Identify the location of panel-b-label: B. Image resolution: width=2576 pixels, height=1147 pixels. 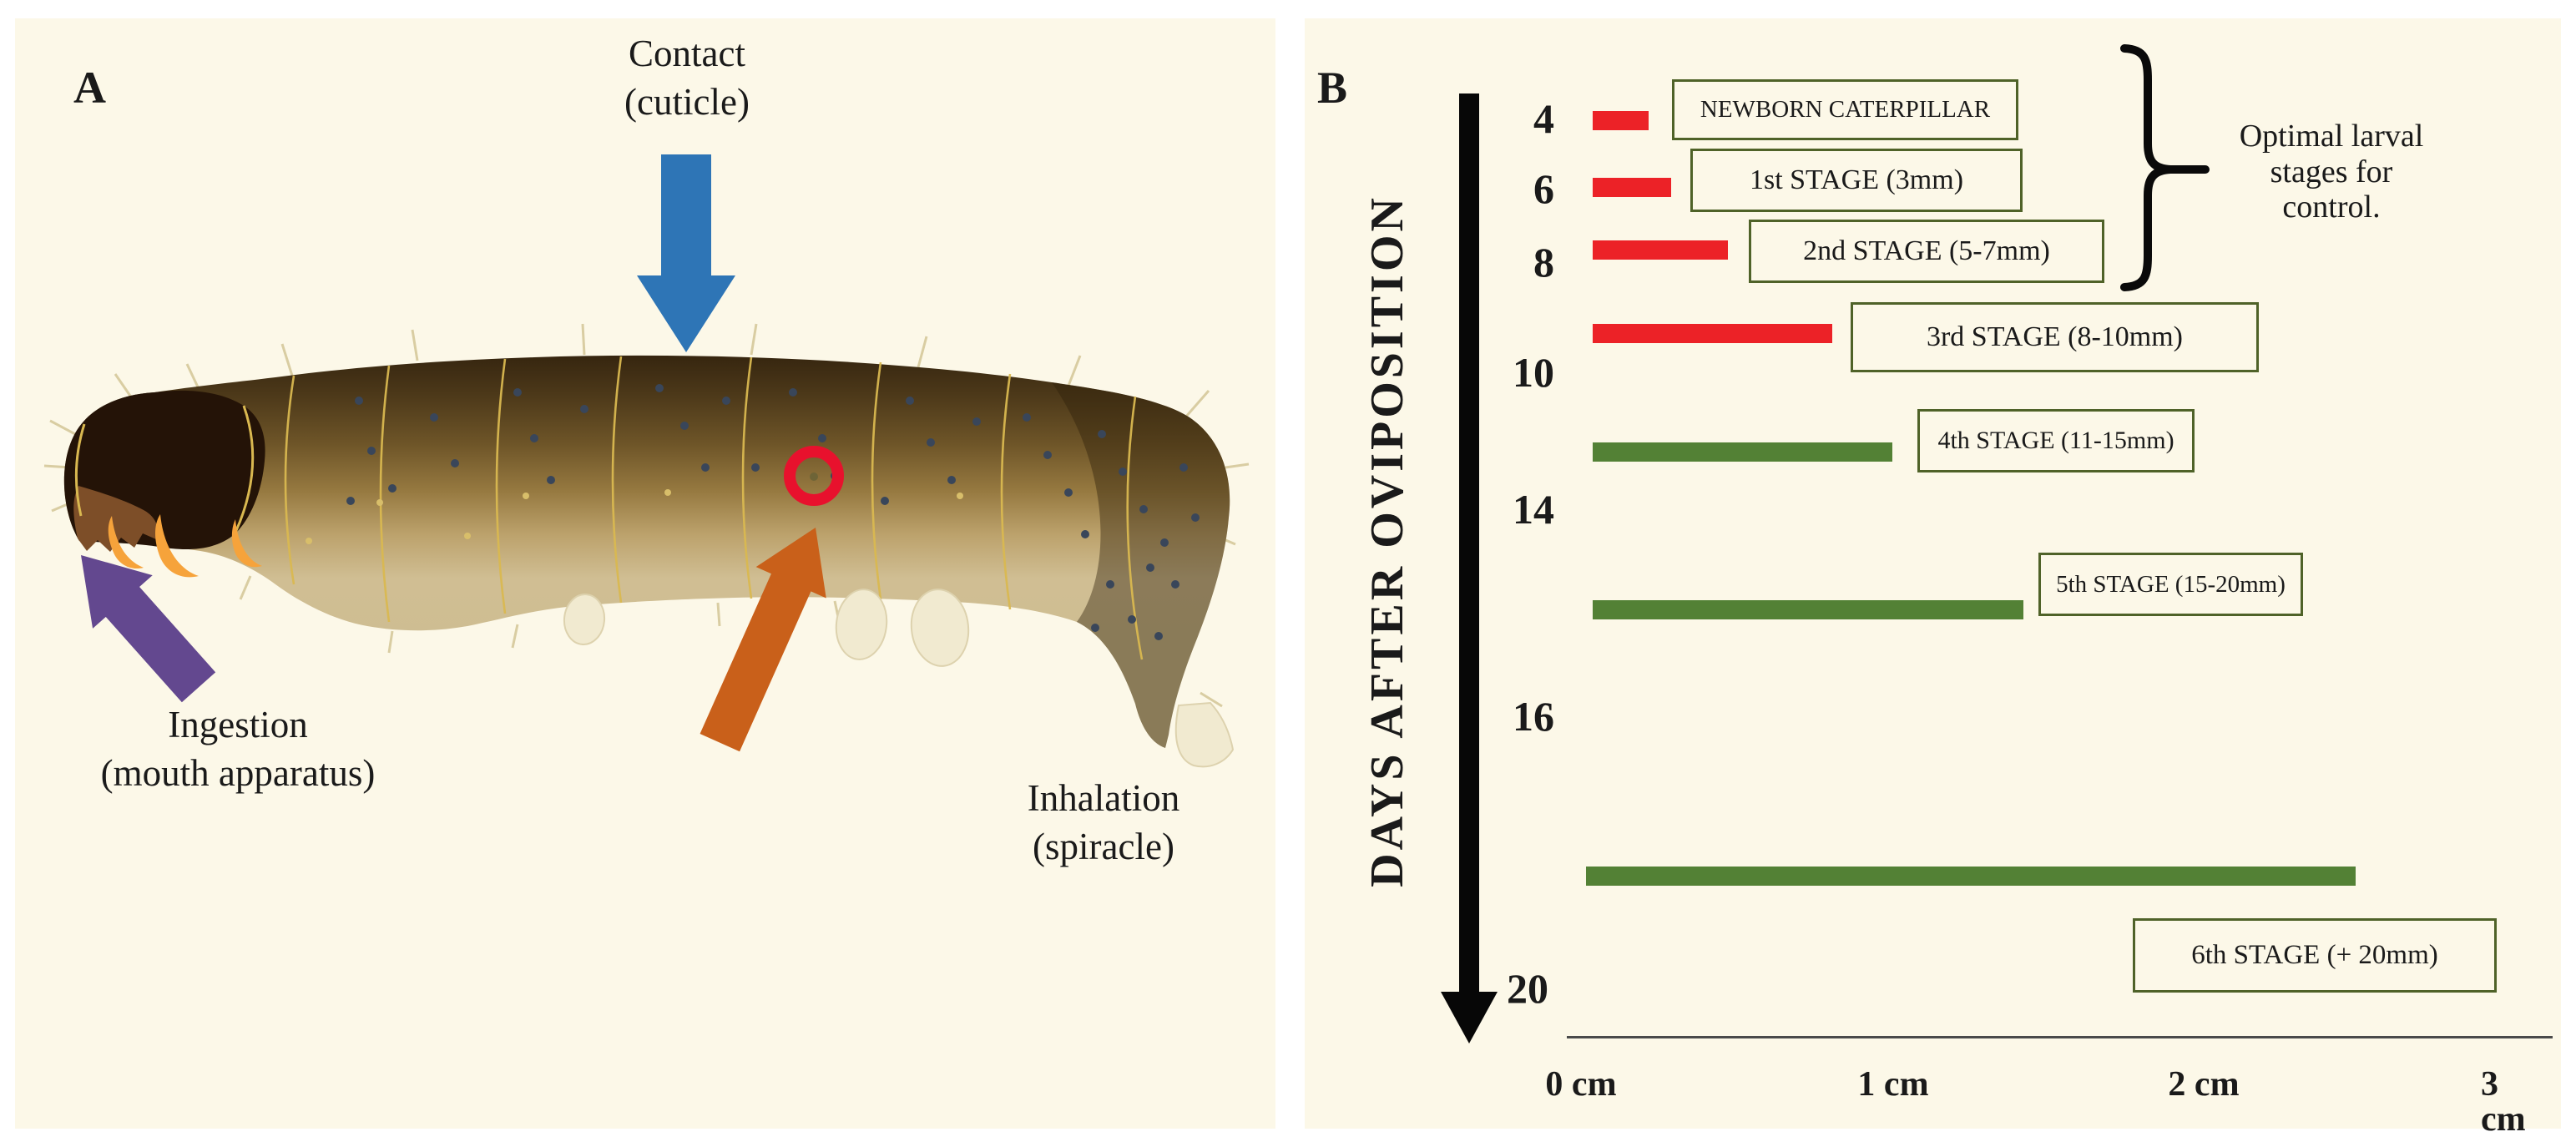
(1332, 88).